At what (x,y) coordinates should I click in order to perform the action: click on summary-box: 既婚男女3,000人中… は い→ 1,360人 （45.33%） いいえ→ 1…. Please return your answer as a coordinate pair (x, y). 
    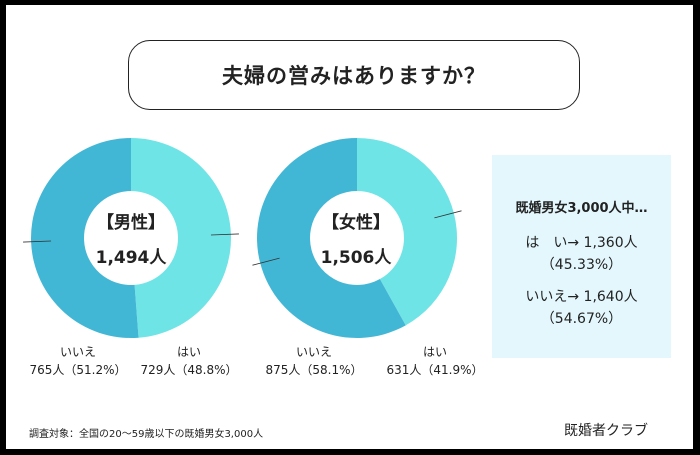
    Looking at the image, I should click on (581, 256).